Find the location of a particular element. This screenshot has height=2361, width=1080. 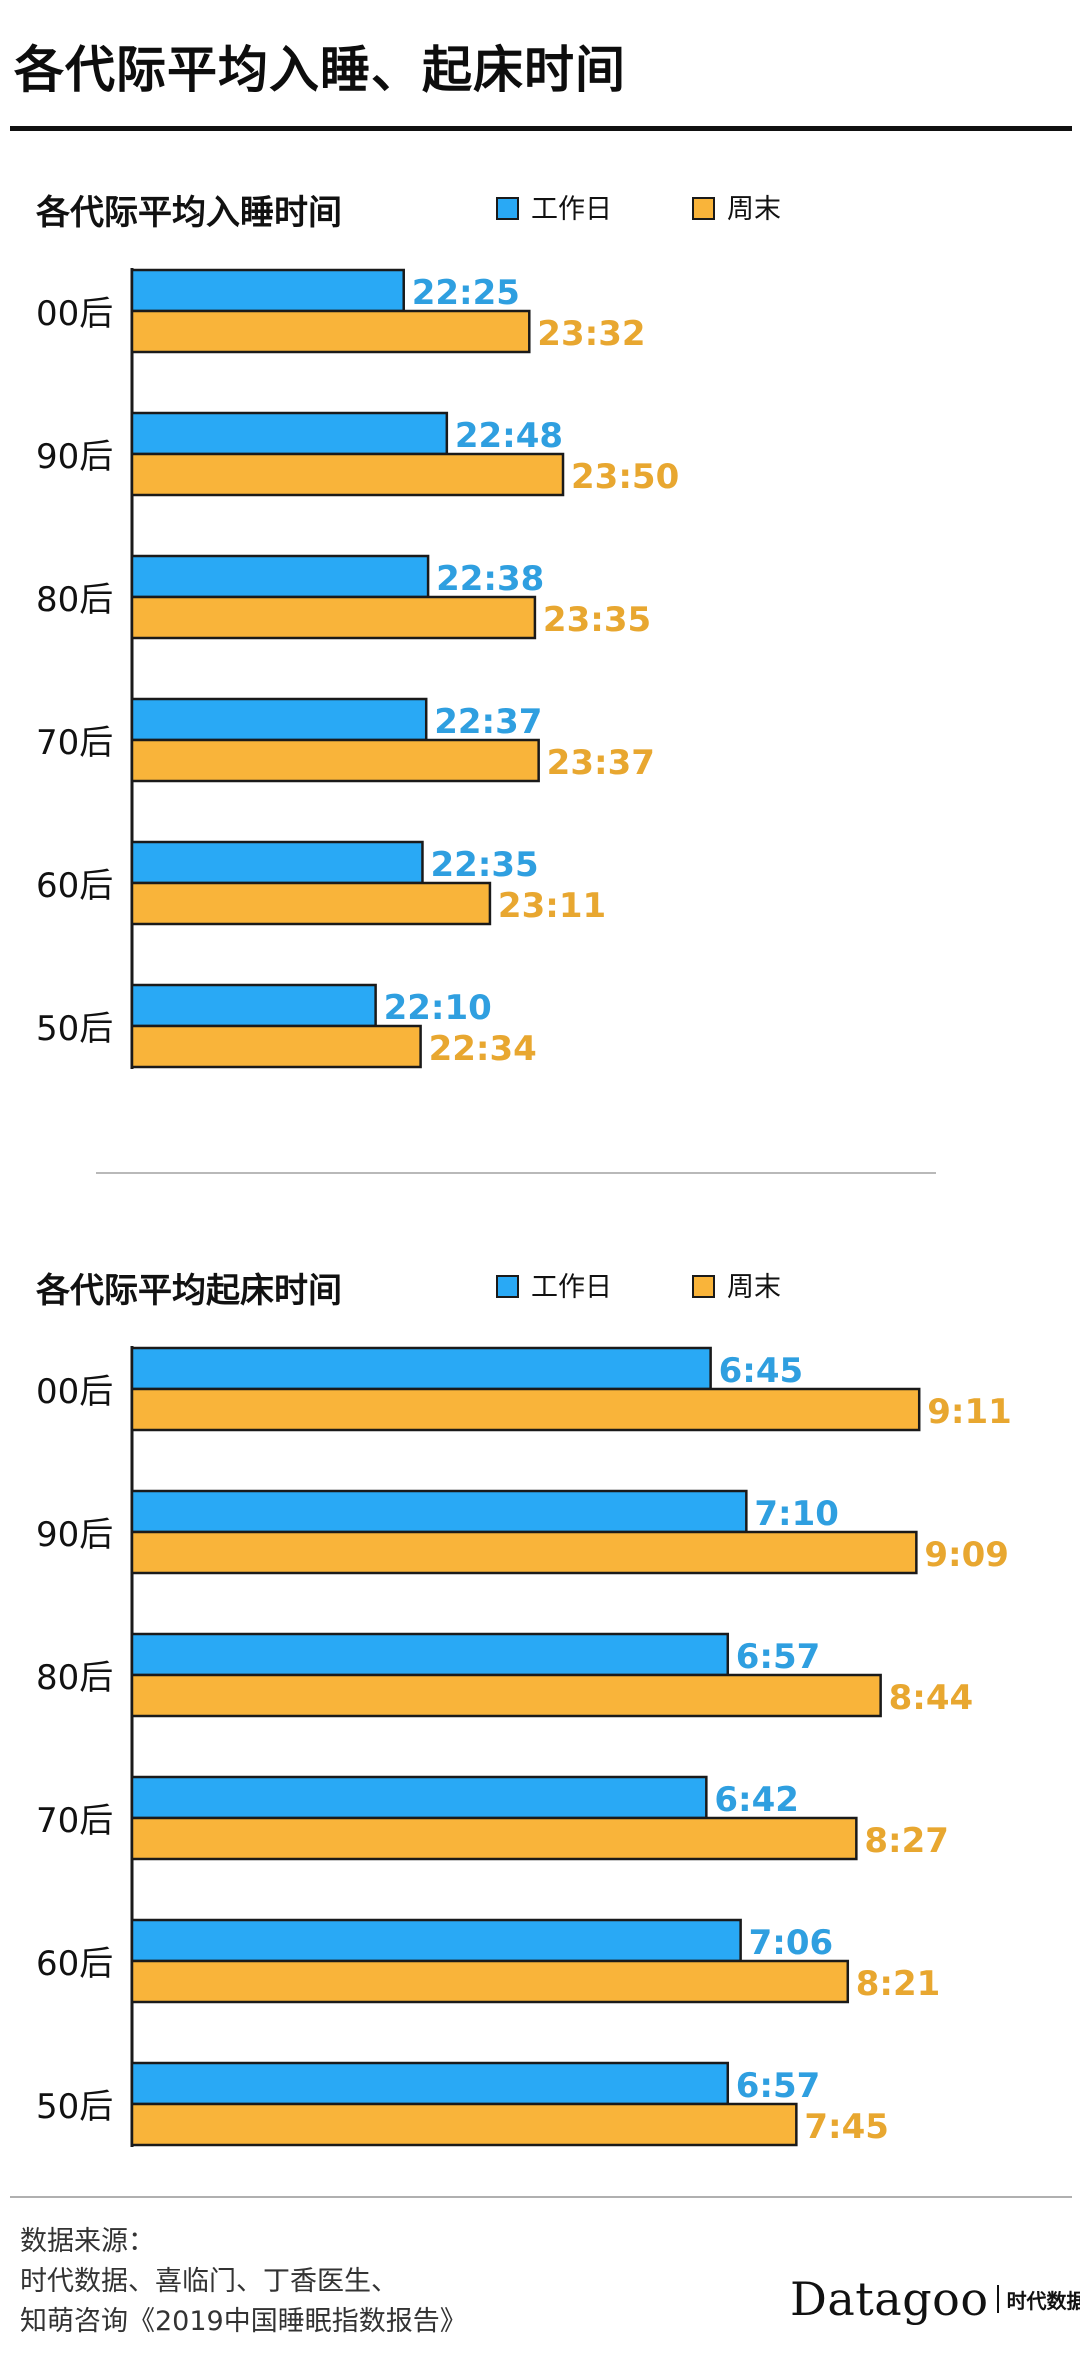

source-line-2: 知萌咨询《2019中国睡眠指数报告》 is located at coordinates (243, 2321).